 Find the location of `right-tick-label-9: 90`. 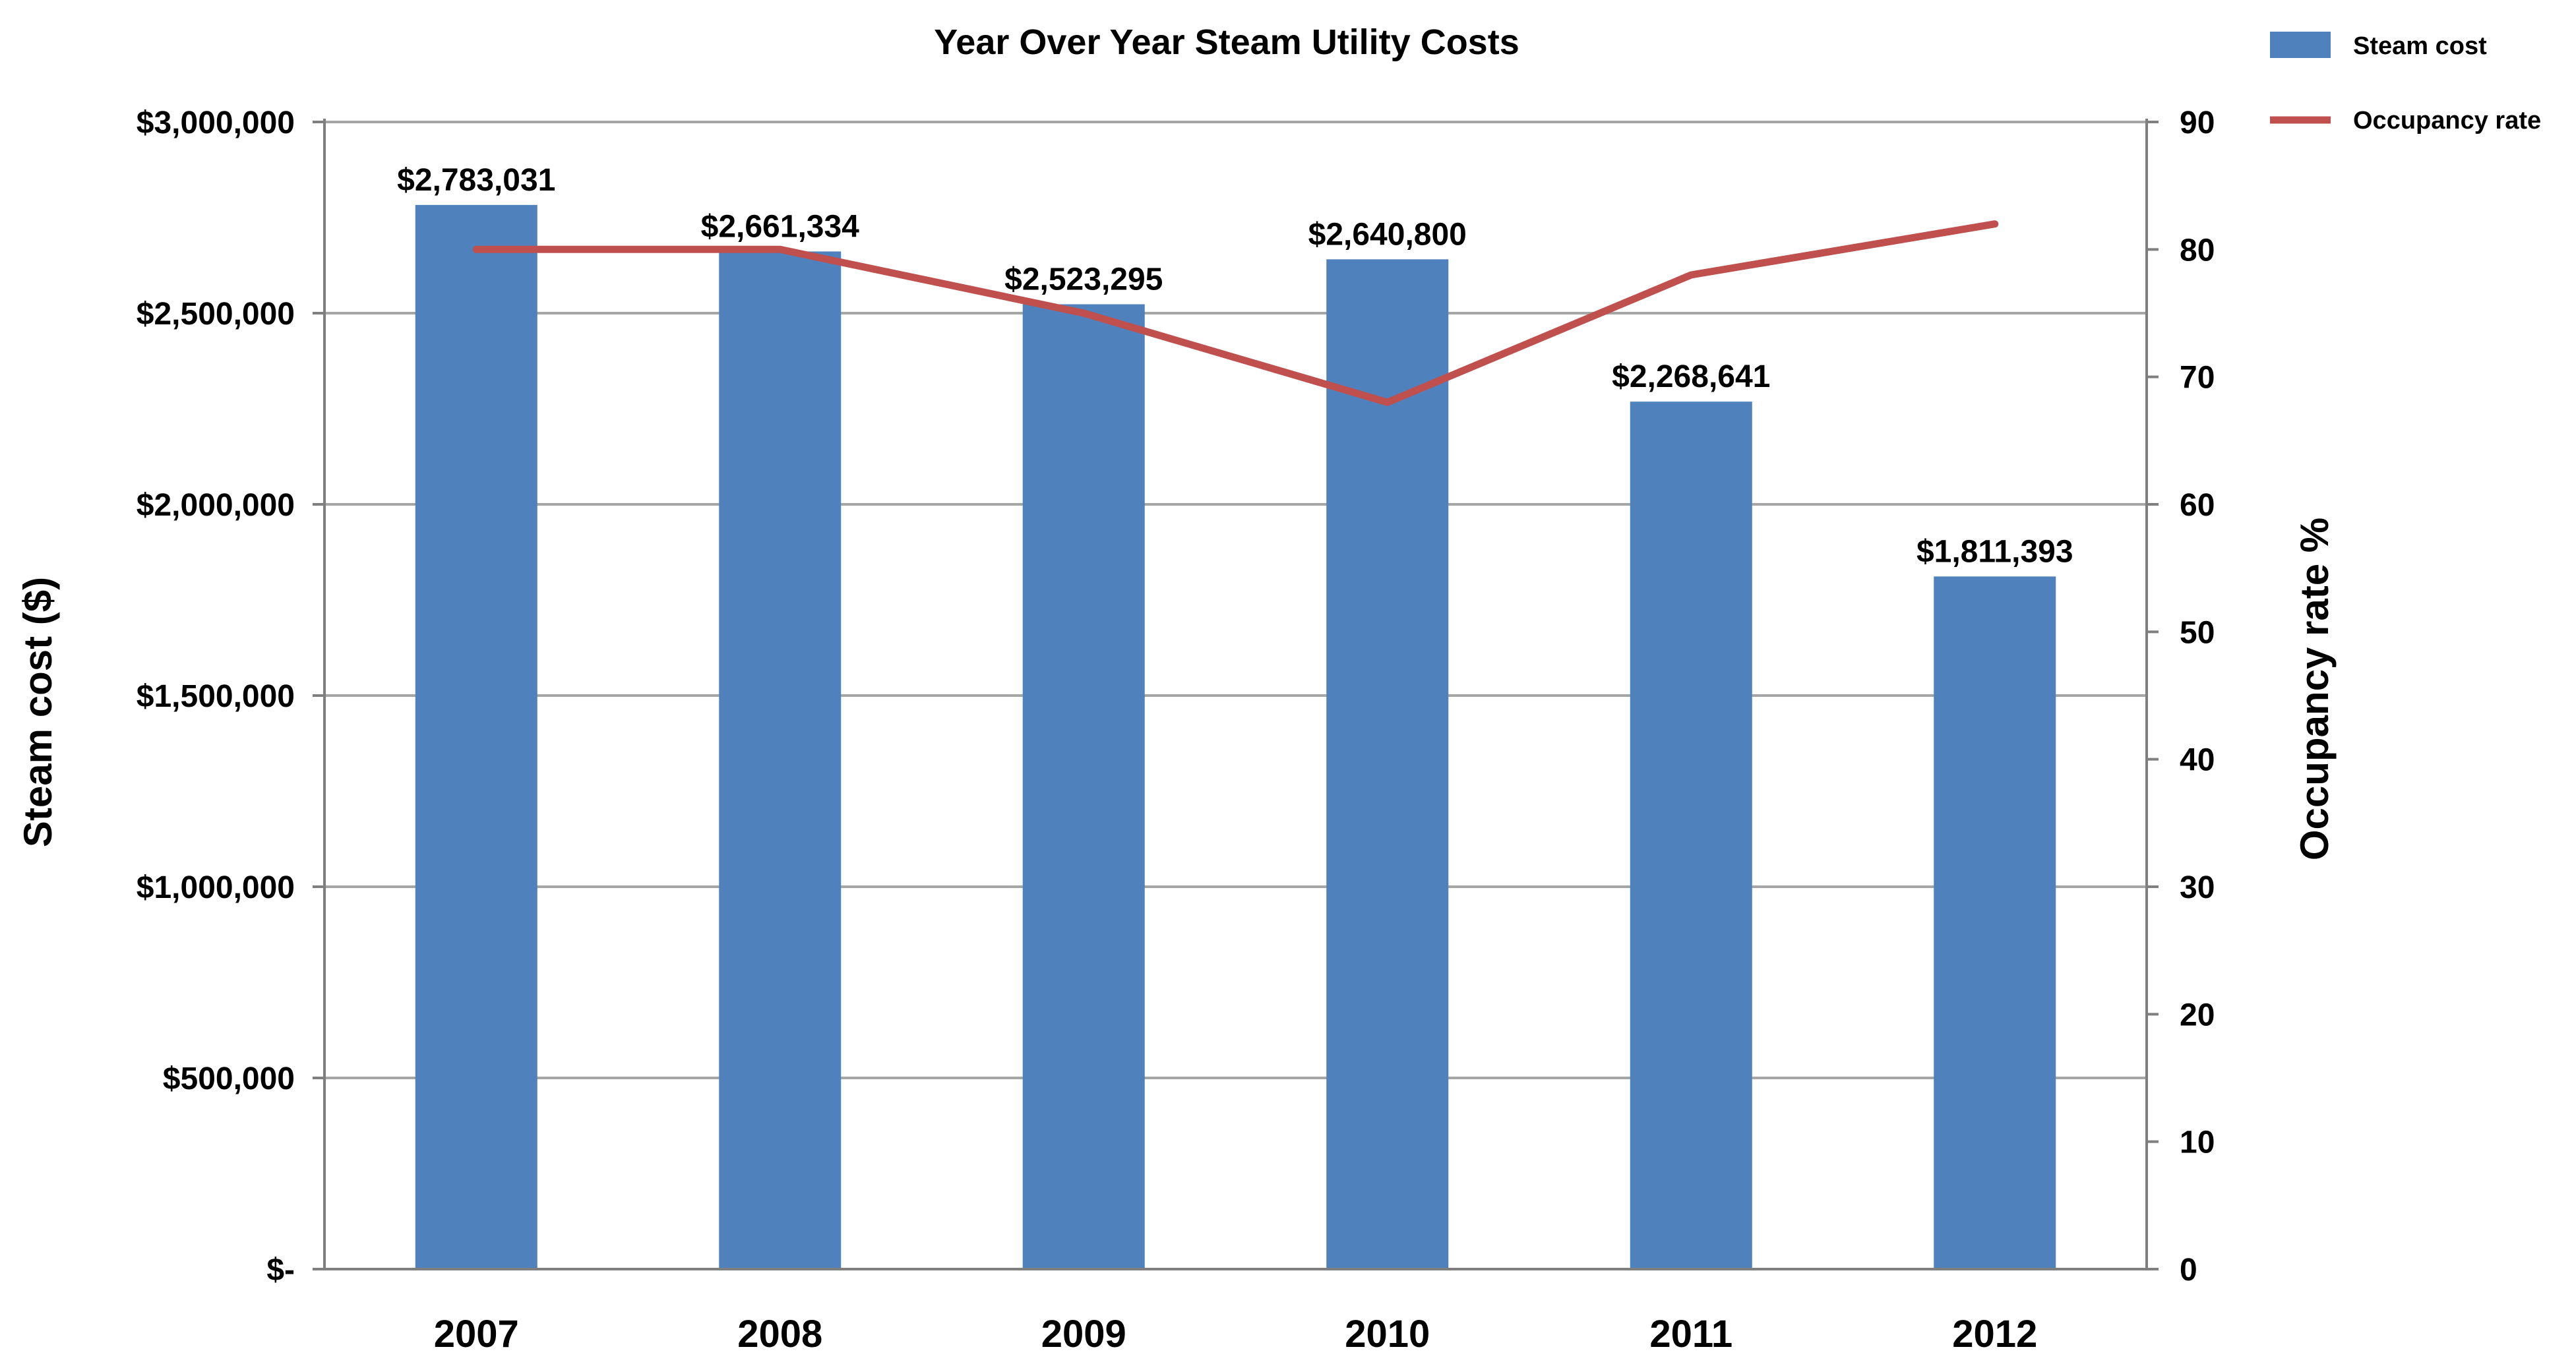

right-tick-label-9: 90 is located at coordinates (2197, 122).